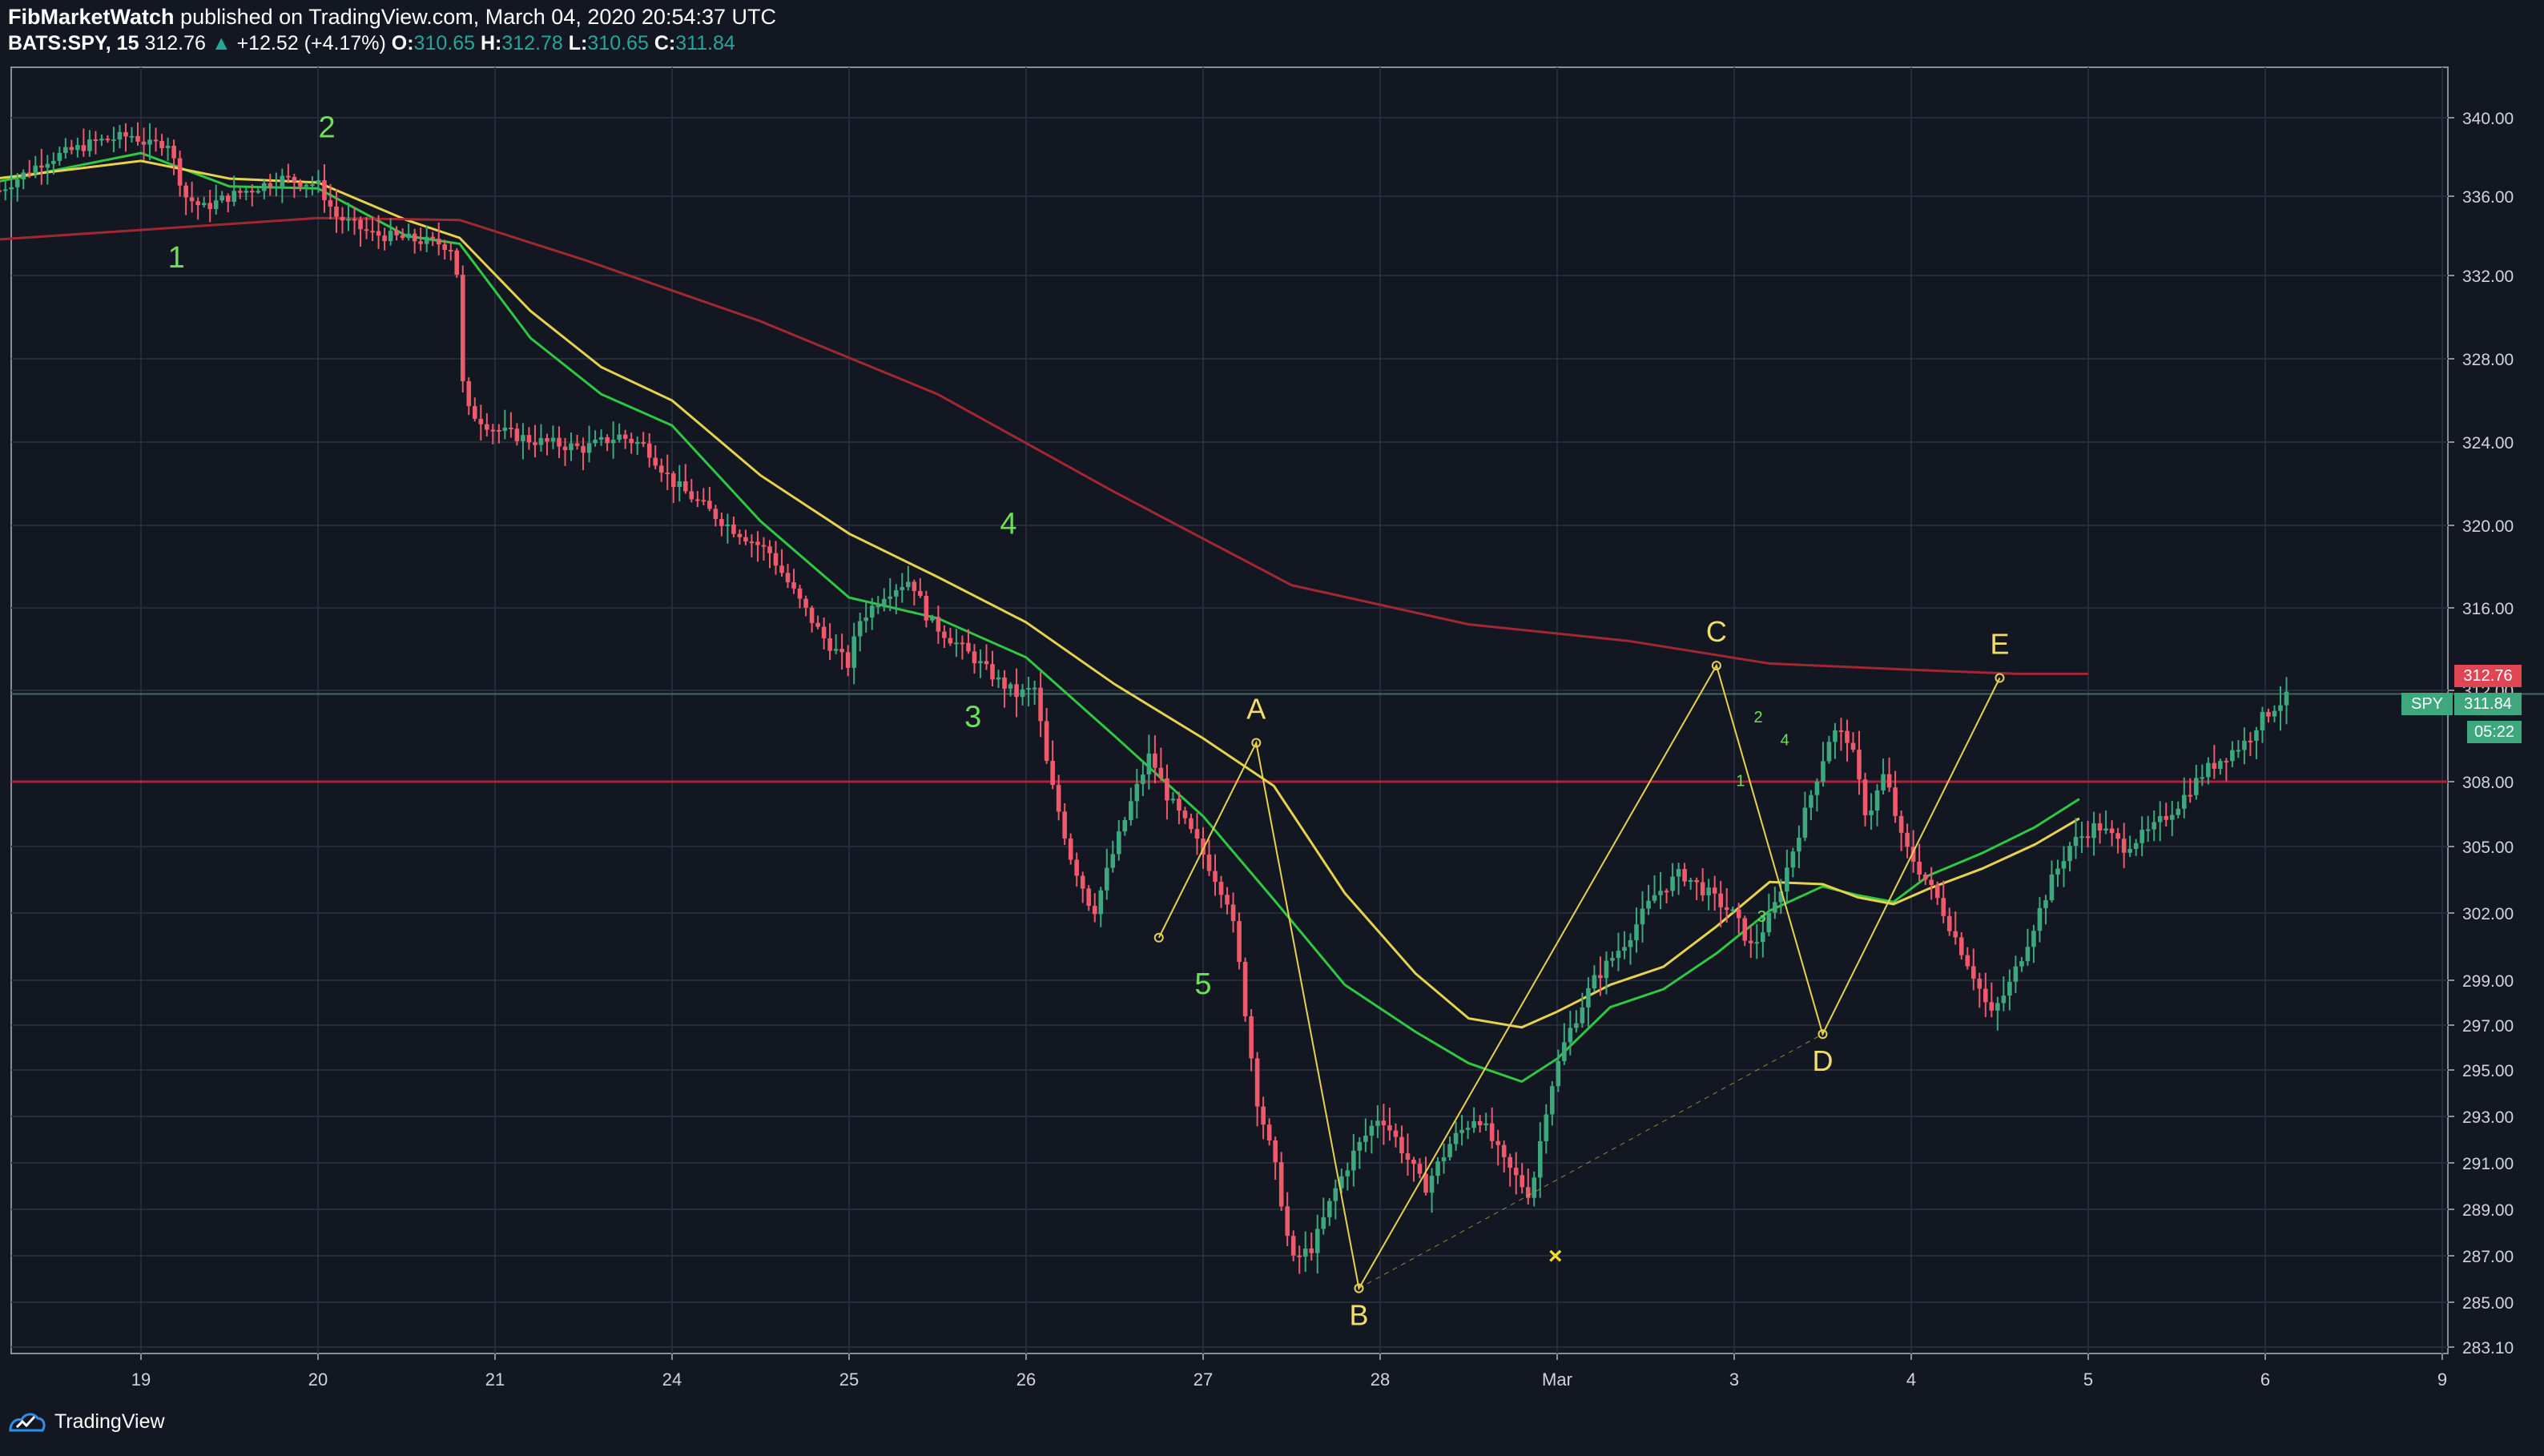  What do you see at coordinates (86, 1422) in the screenshot?
I see `tradingview-footer: TradingView` at bounding box center [86, 1422].